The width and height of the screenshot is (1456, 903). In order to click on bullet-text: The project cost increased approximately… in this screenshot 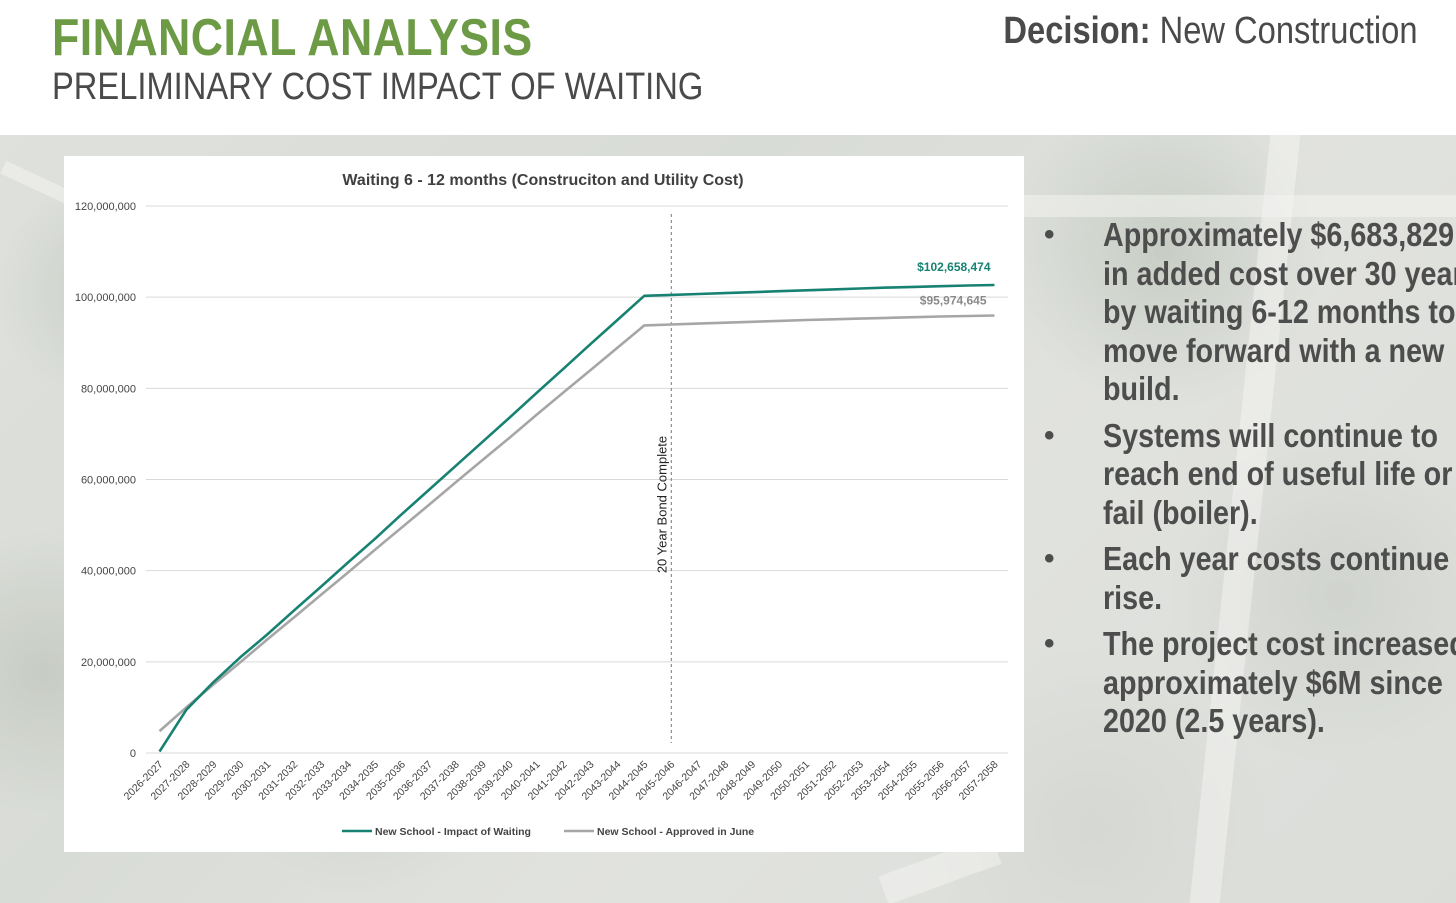, I will do `click(1279, 682)`.